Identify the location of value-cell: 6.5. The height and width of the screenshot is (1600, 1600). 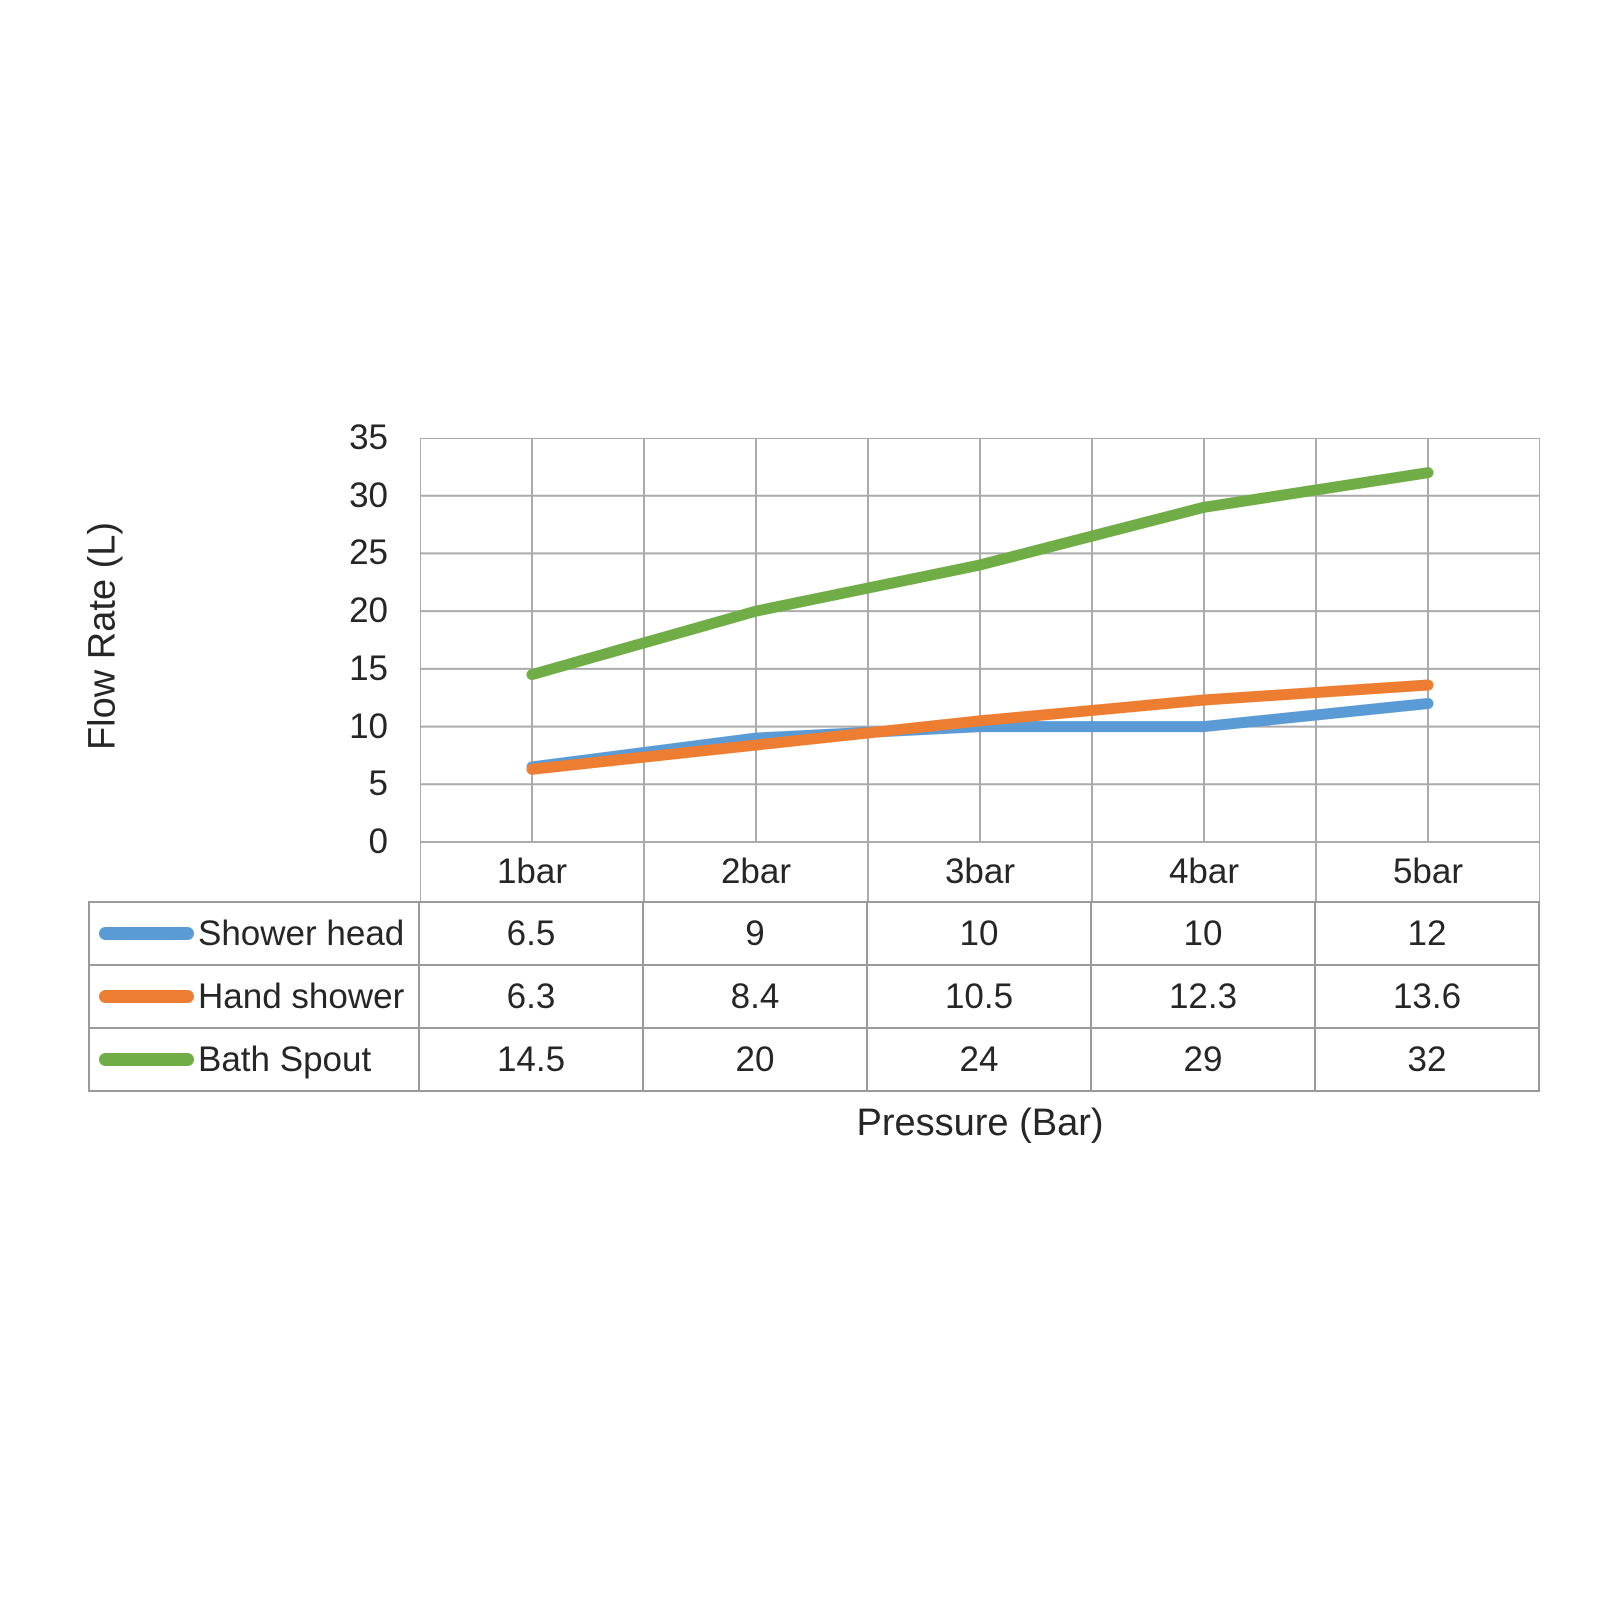
(531, 933).